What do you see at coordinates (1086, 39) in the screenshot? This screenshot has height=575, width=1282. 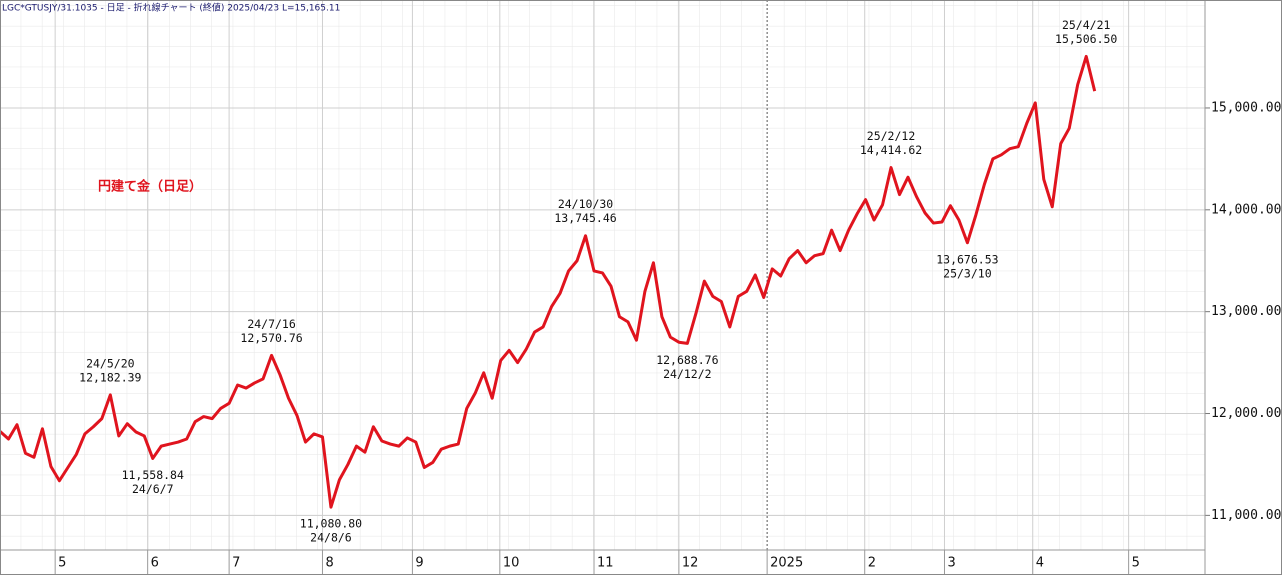 I see `annotation-value: 15,506.50` at bounding box center [1086, 39].